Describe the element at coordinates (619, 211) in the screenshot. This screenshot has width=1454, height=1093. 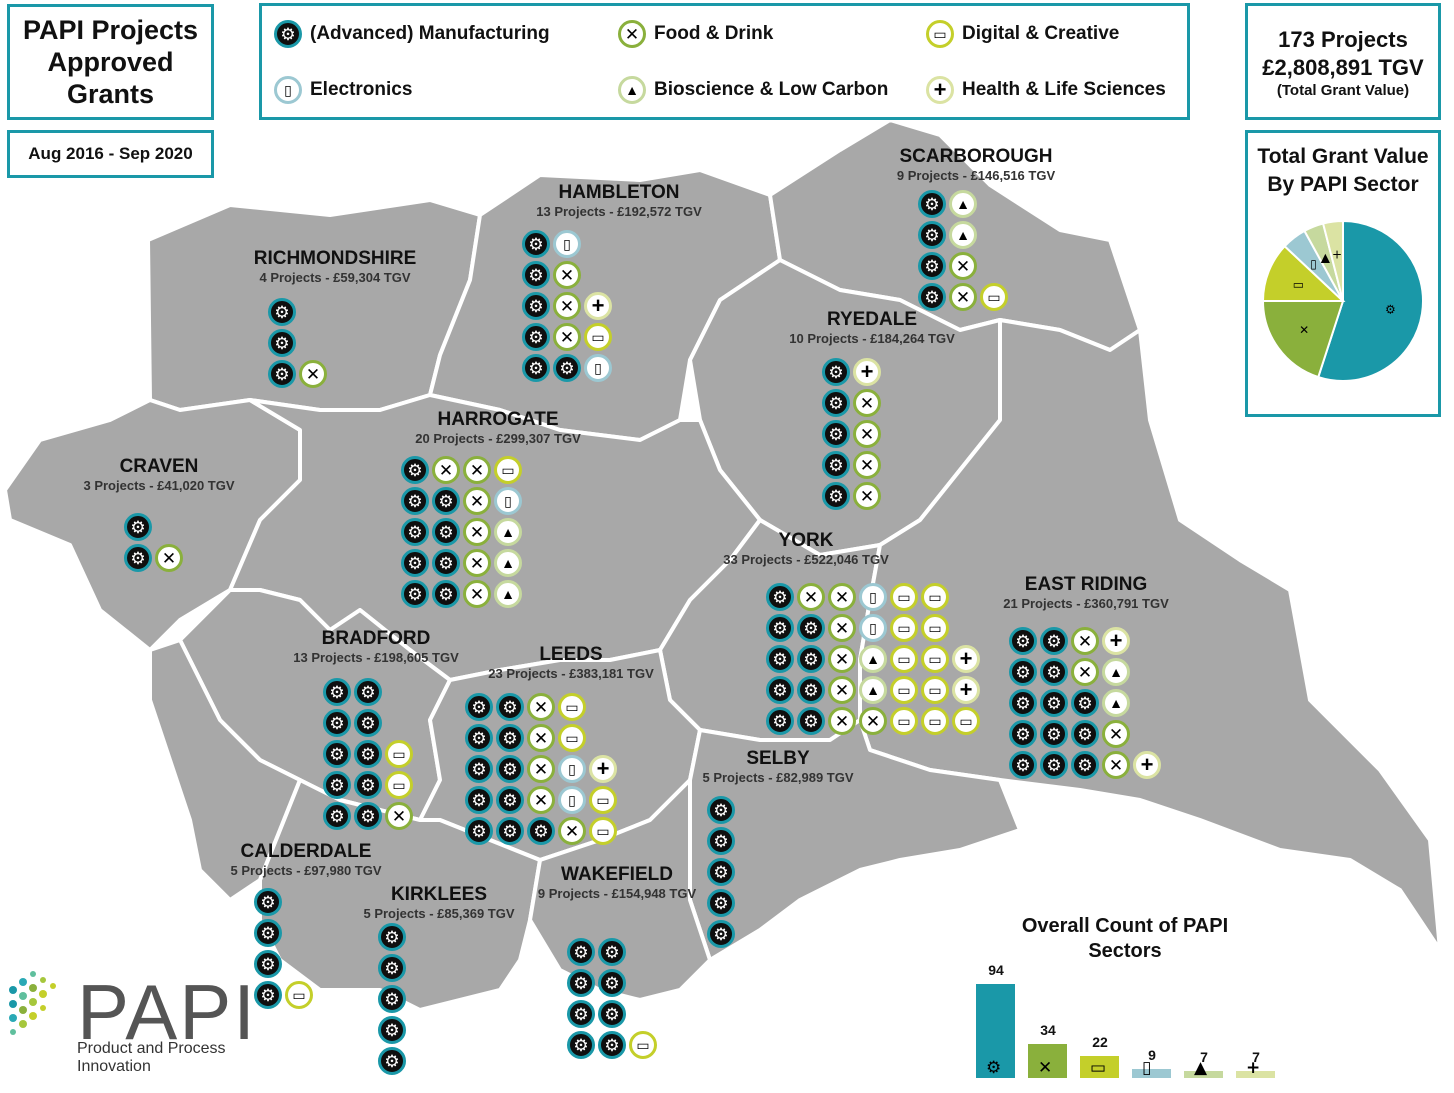
I see `district-stats: 13 Projects - £192,572 TGV` at that location.